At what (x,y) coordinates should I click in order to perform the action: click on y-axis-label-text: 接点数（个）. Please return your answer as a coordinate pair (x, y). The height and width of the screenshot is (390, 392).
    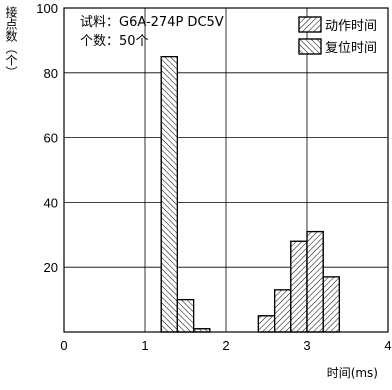
    Looking at the image, I should click on (11, 42).